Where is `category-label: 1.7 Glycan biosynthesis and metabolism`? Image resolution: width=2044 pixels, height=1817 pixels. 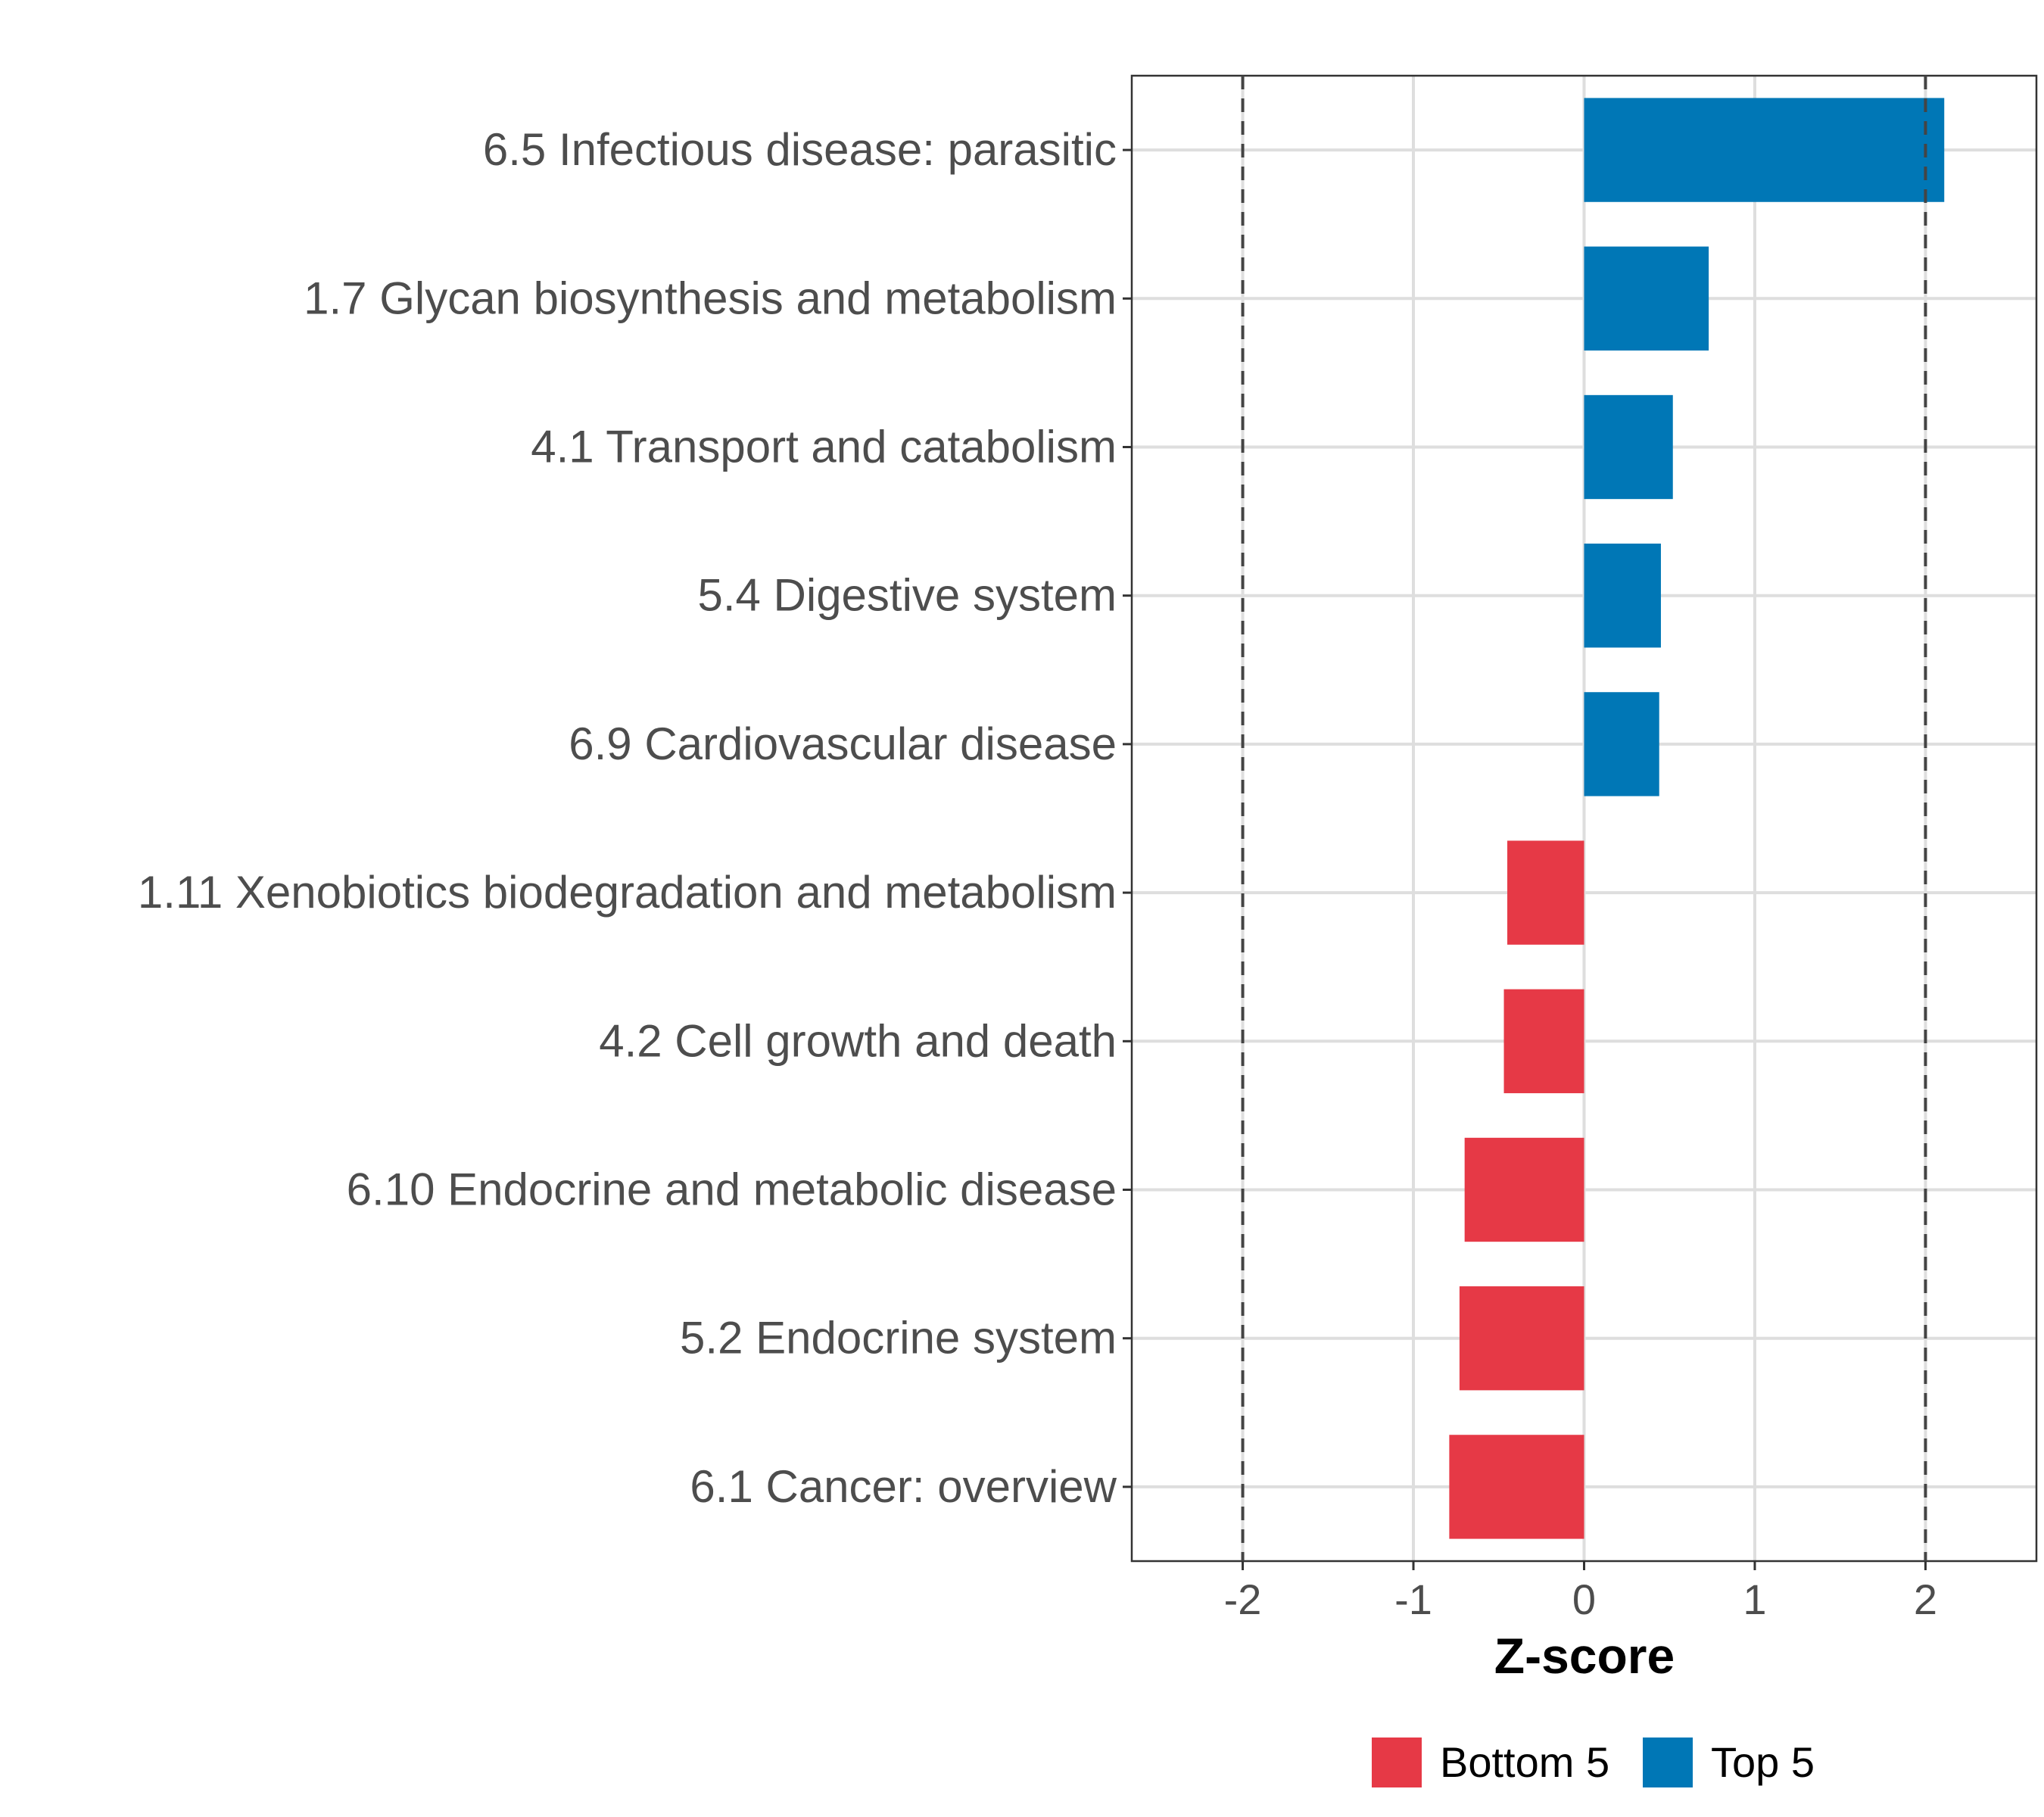 category-label: 1.7 Glycan biosynthesis and metabolism is located at coordinates (710, 298).